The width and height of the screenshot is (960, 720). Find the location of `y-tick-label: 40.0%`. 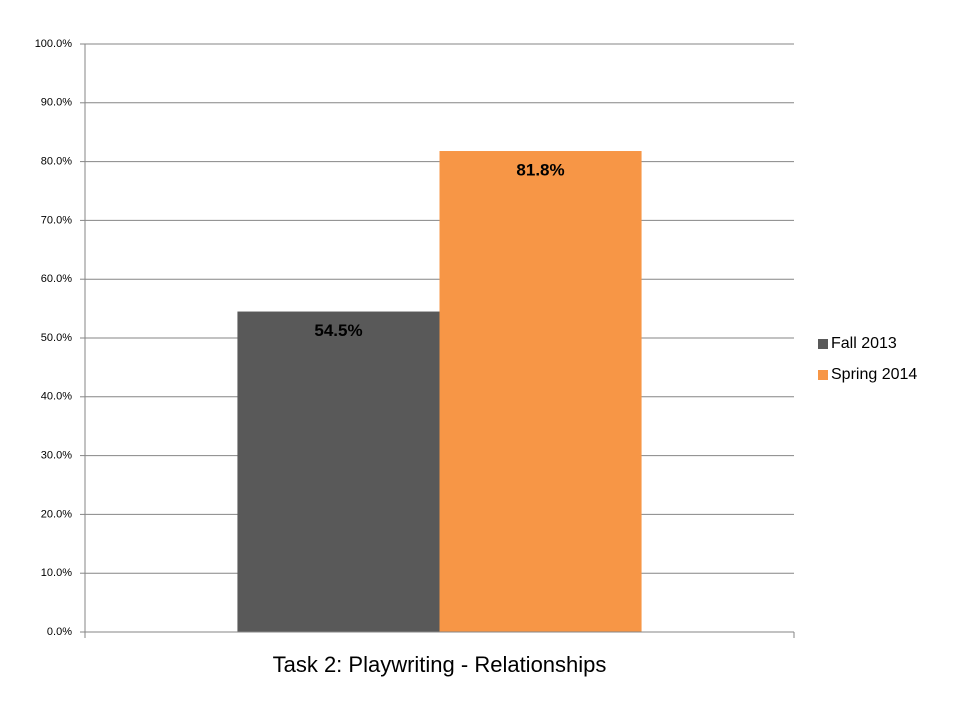

y-tick-label: 40.0% is located at coordinates (56, 397).